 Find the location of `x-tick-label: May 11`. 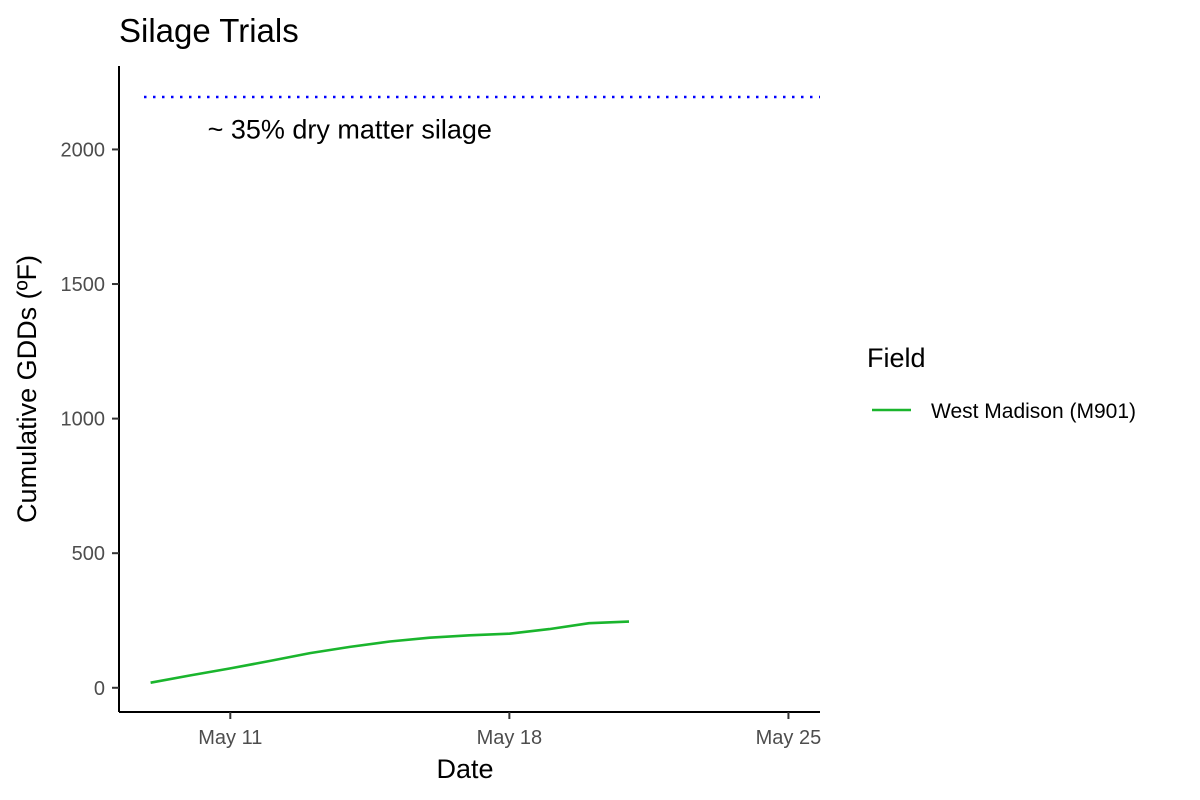

x-tick-label: May 11 is located at coordinates (230, 738).